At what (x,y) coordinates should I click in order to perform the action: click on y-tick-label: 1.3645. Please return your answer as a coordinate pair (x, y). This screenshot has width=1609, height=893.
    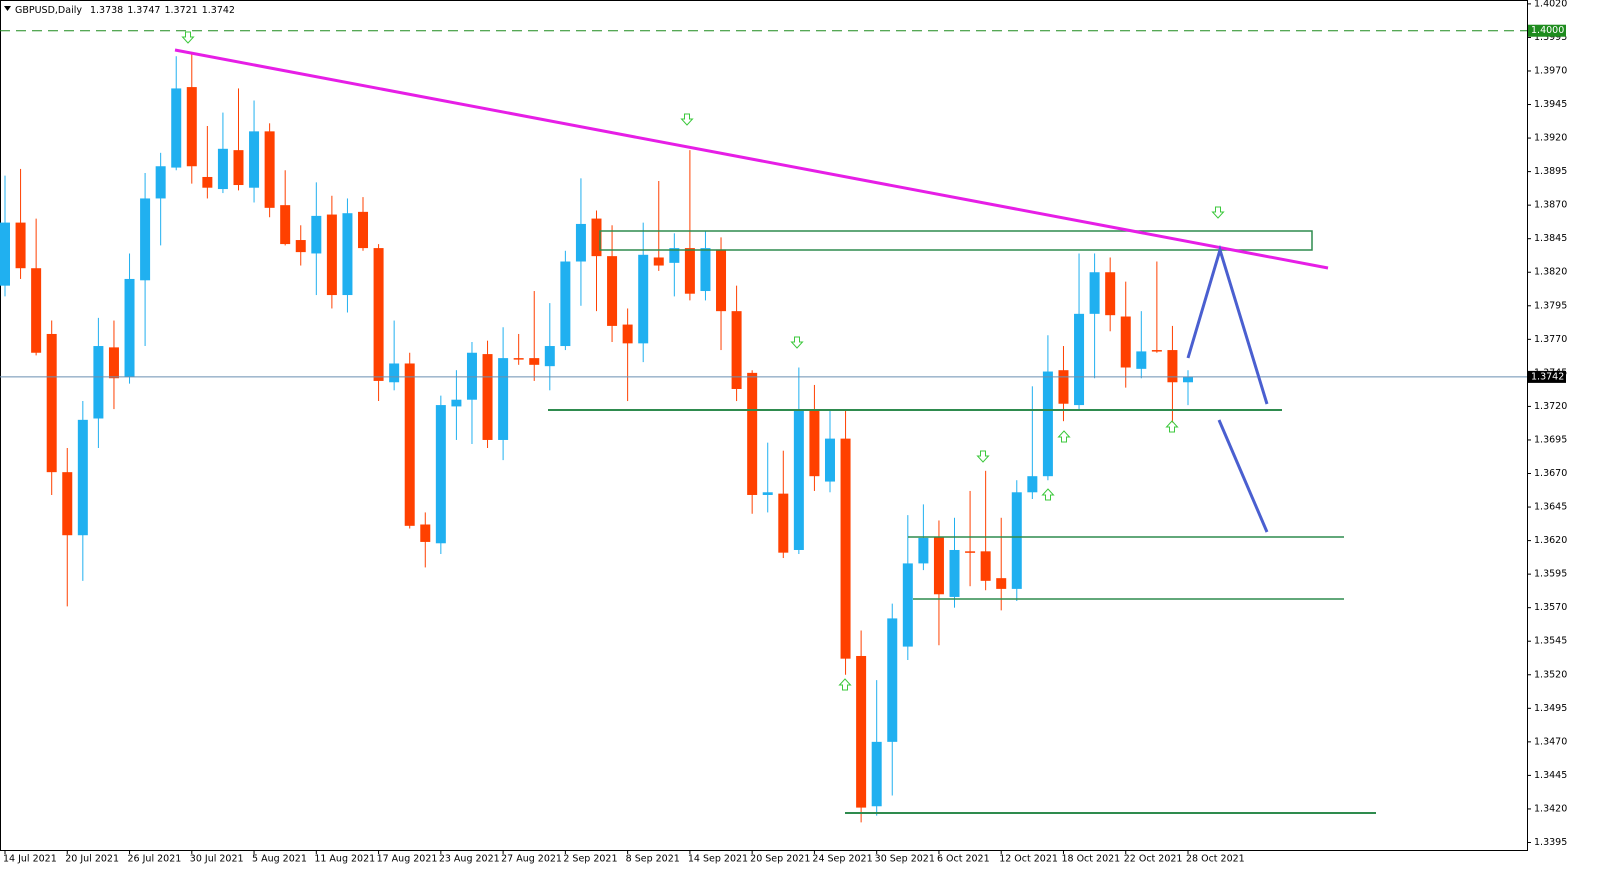
    Looking at the image, I should click on (1550, 507).